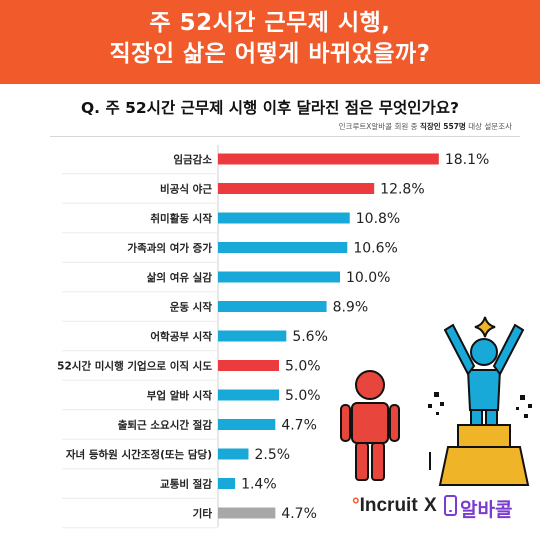  What do you see at coordinates (191, 307) in the screenshot?
I see `category-label: 운동 시작` at bounding box center [191, 307].